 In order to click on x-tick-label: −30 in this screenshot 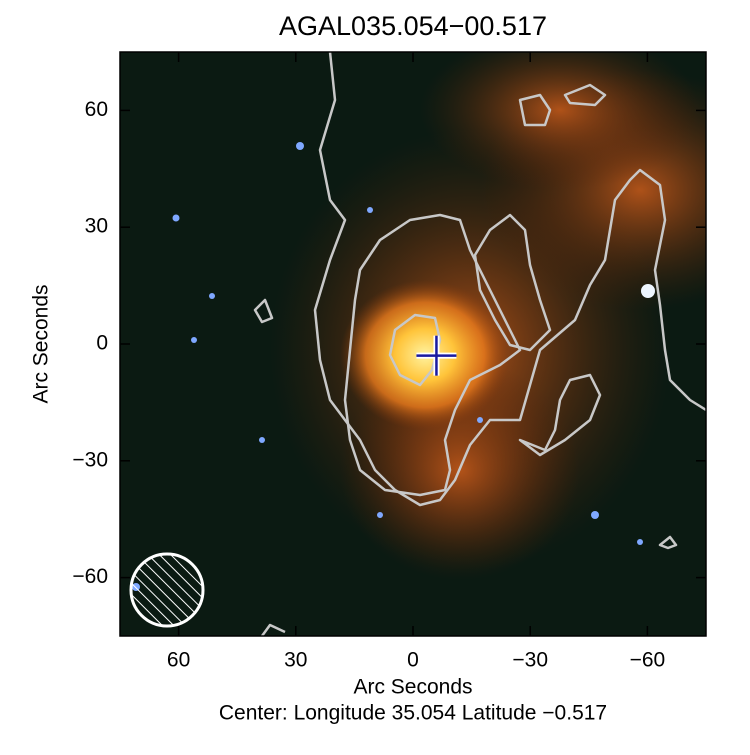, I will do `click(530, 660)`.